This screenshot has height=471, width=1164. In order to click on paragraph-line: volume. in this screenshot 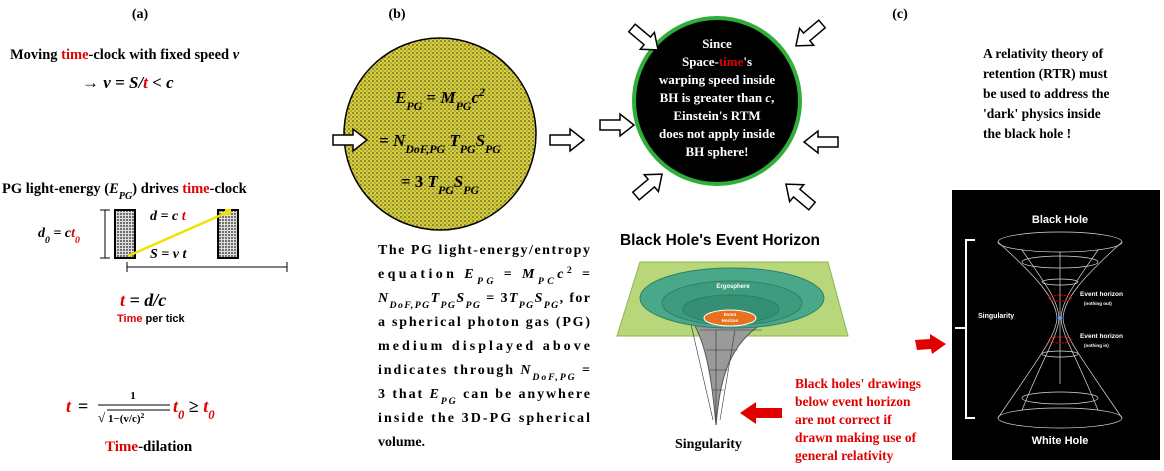, I will do `click(401, 442)`.